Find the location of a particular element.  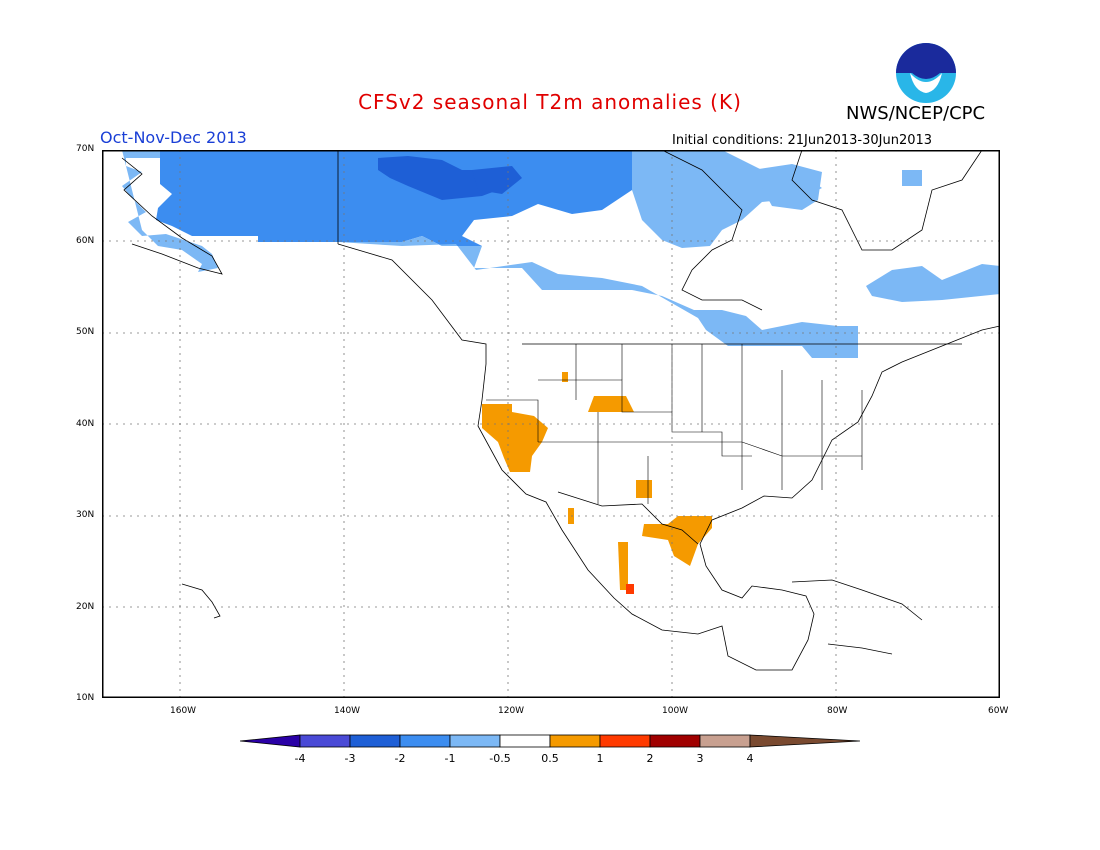

lon-label-160w: 160W is located at coordinates (183, 711).